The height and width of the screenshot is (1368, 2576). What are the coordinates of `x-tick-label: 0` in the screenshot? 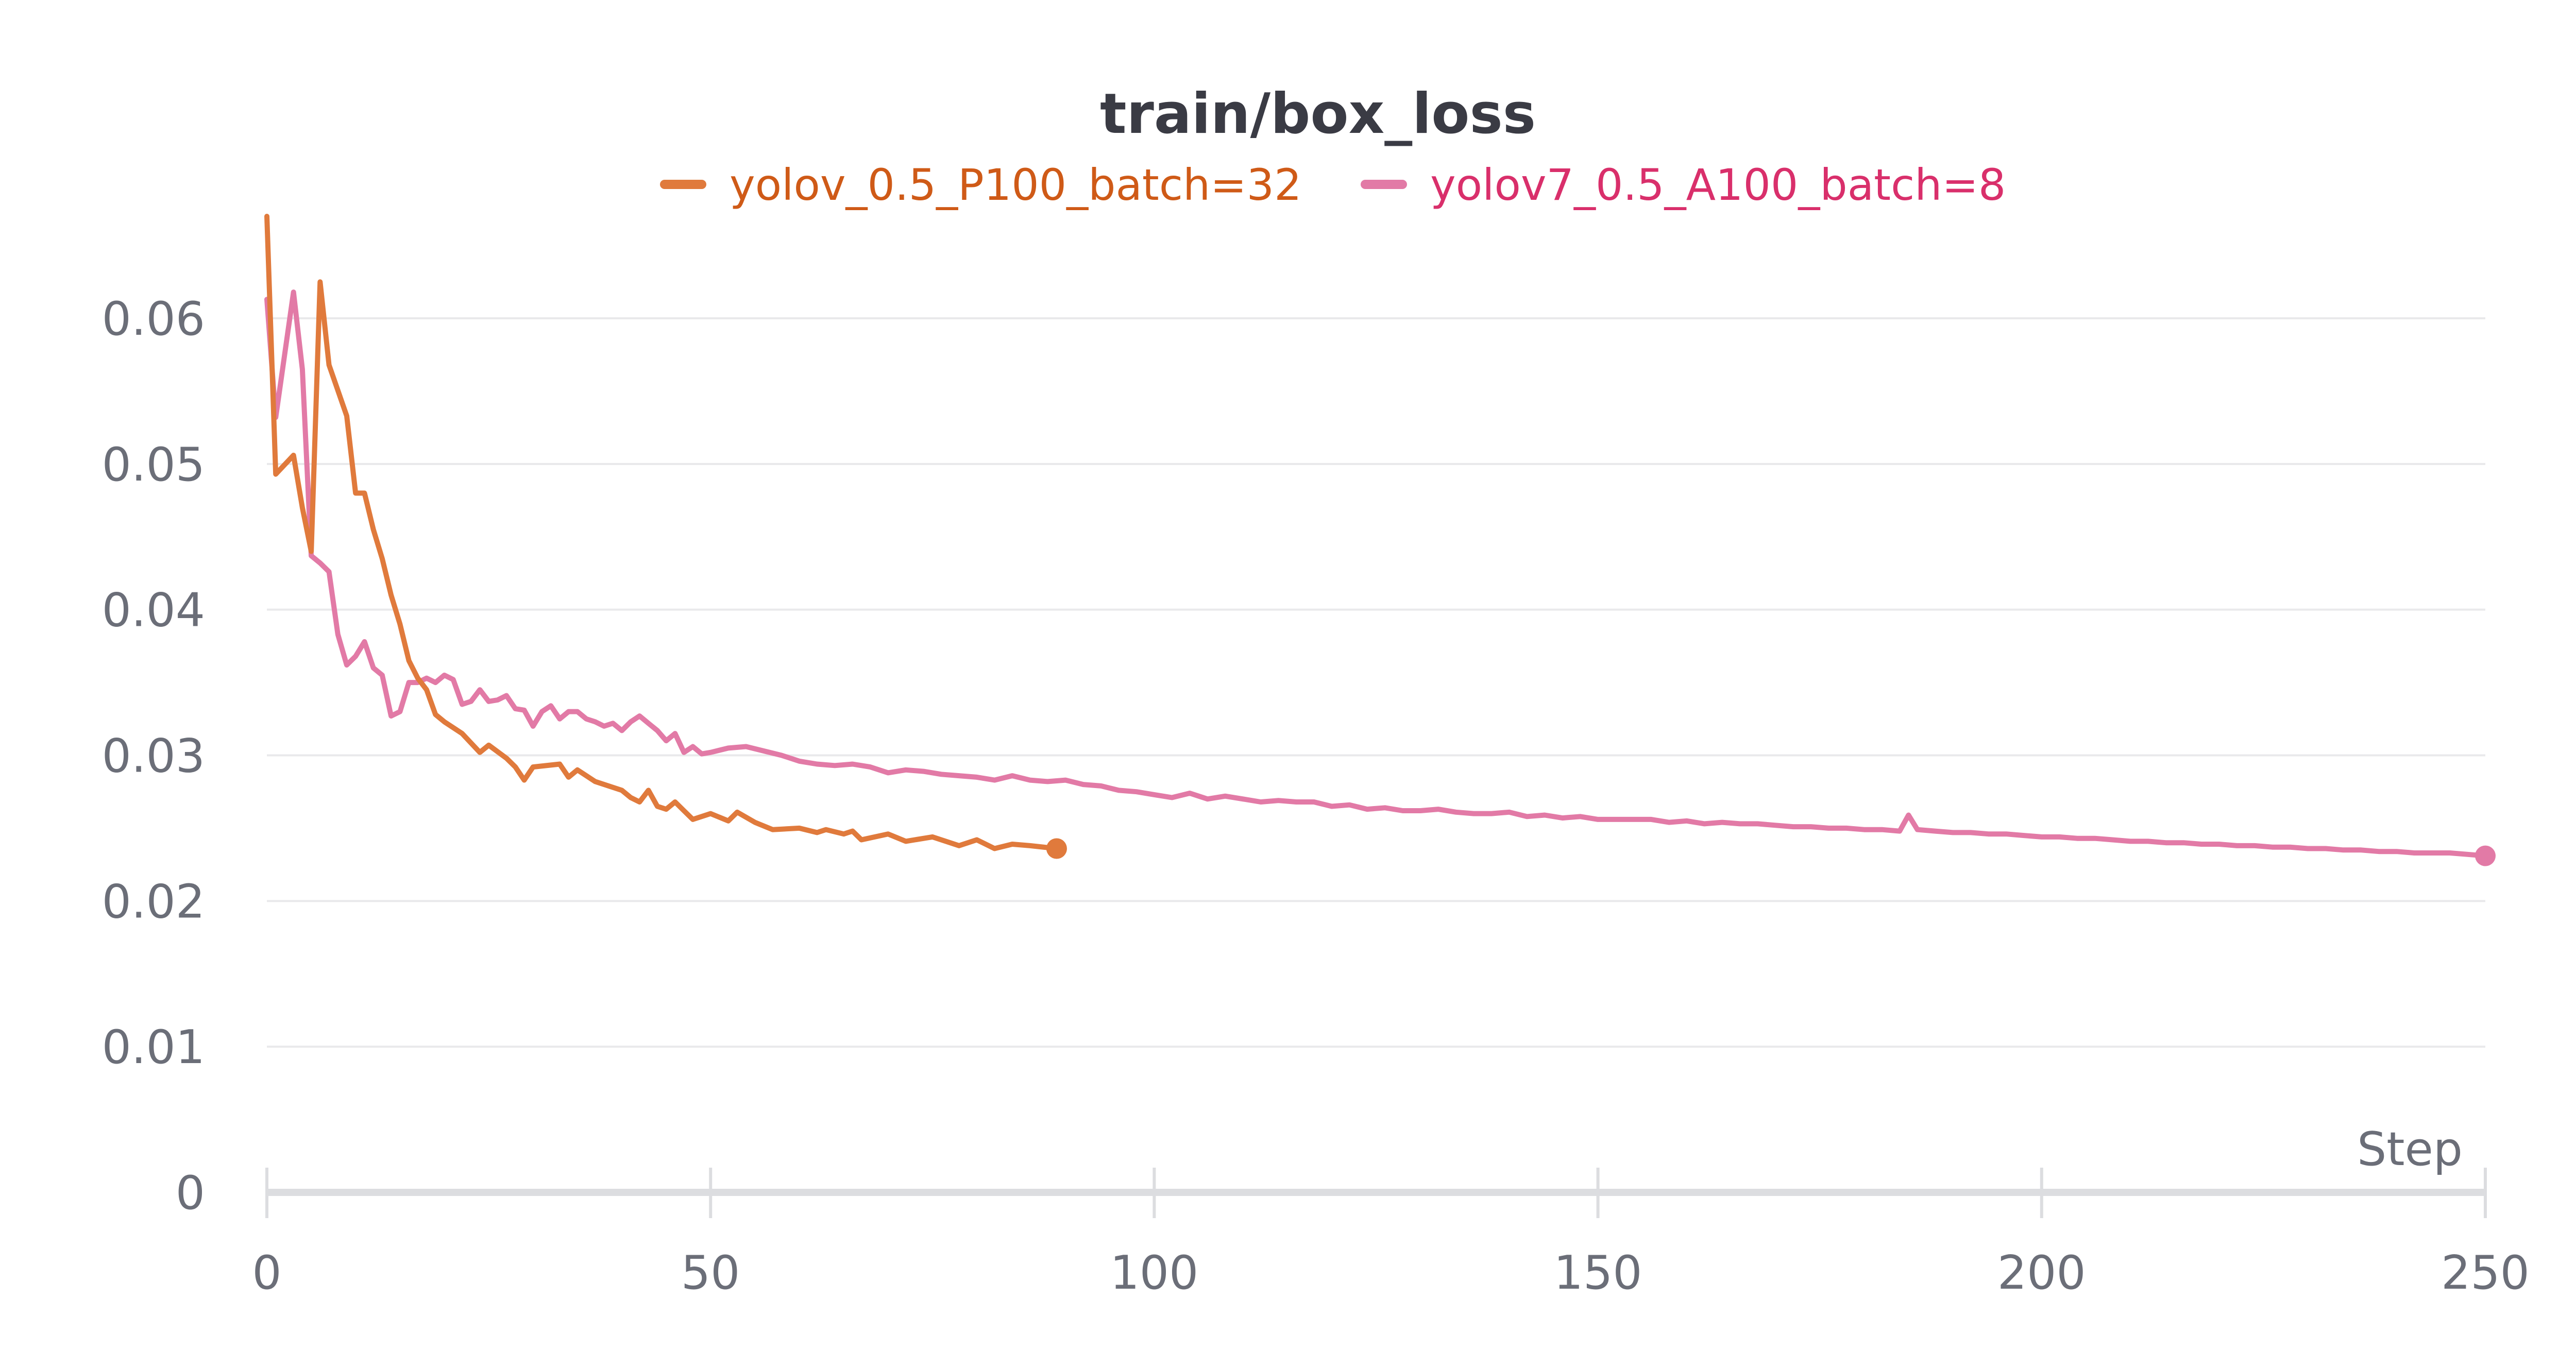 It's located at (266, 1273).